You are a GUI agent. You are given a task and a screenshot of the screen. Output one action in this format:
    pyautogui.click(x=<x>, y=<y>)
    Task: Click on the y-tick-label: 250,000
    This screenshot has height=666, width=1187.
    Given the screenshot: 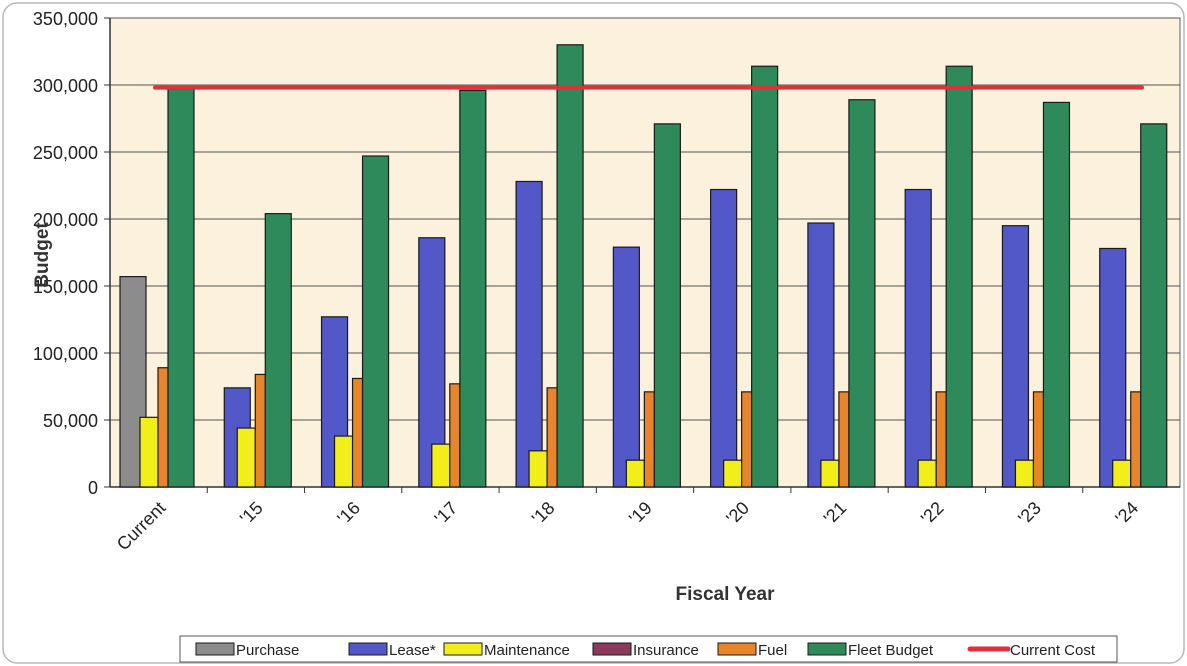 What is the action you would take?
    pyautogui.click(x=65, y=153)
    